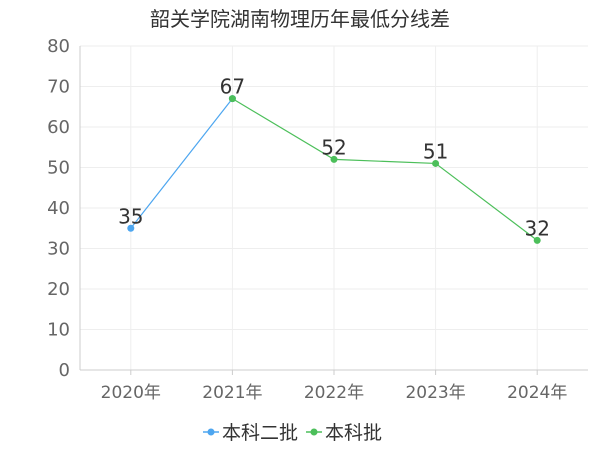  I want to click on data-label: 35, so click(130, 216).